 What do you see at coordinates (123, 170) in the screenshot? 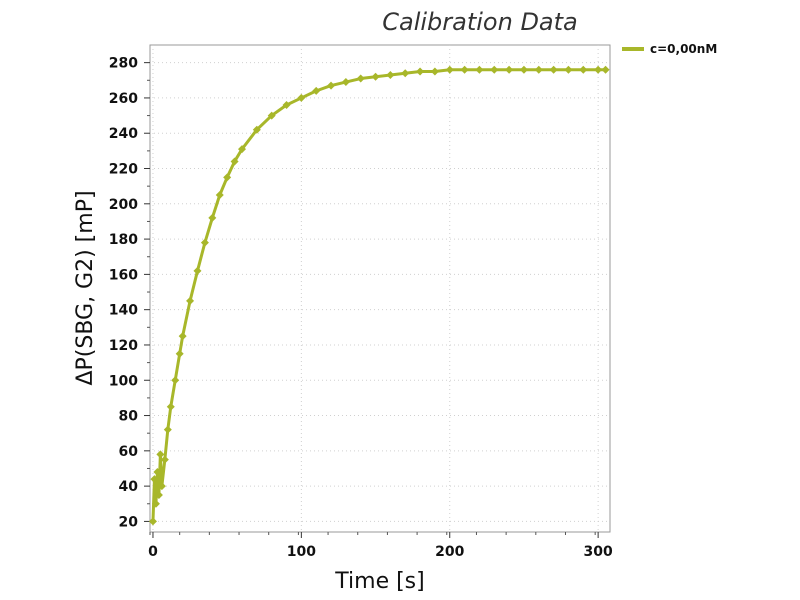
I see `y-tick-label: 220` at bounding box center [123, 170].